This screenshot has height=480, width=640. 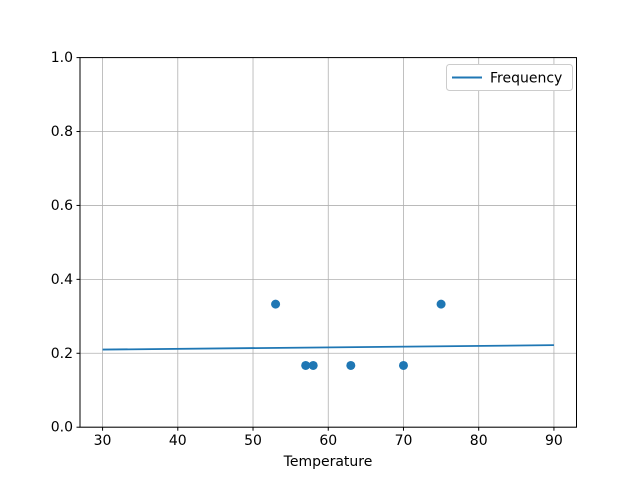 I want to click on x-tick-label: 70, so click(x=404, y=441).